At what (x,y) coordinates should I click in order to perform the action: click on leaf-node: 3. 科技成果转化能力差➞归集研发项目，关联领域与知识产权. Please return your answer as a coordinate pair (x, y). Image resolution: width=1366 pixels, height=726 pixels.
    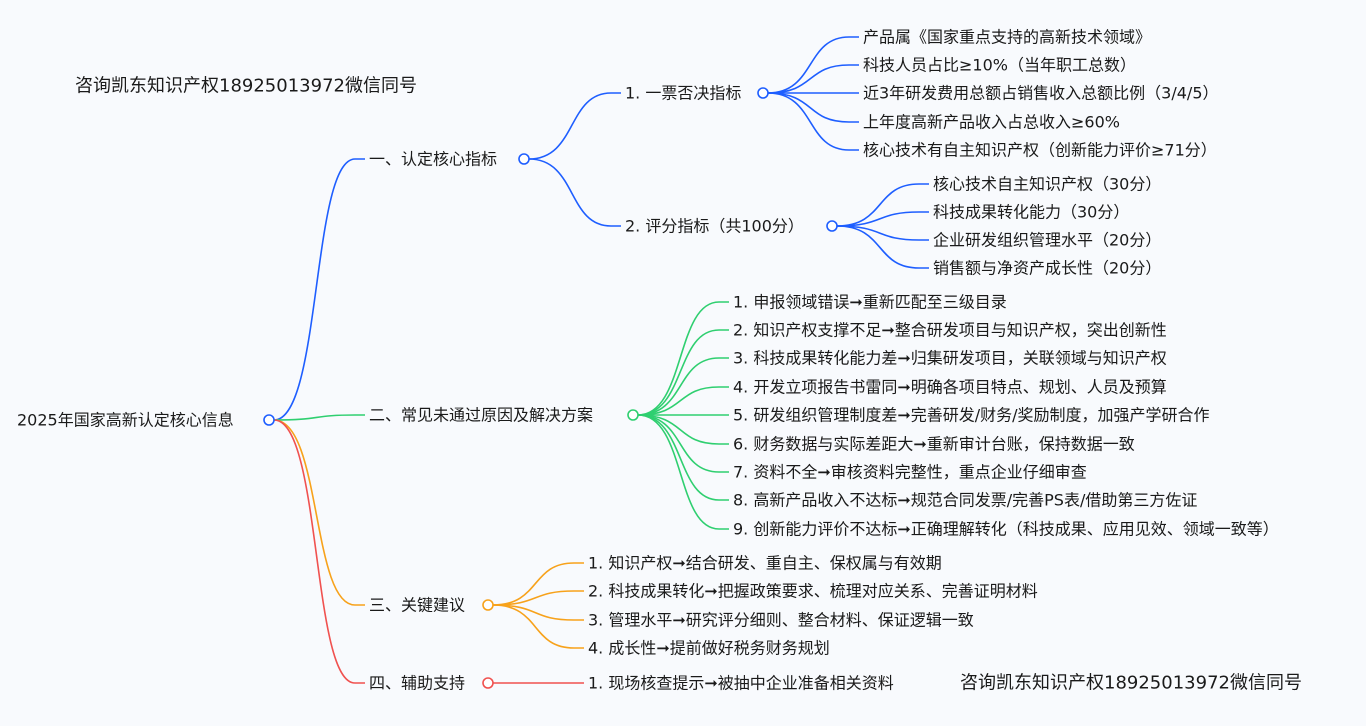
    Looking at the image, I should click on (950, 358).